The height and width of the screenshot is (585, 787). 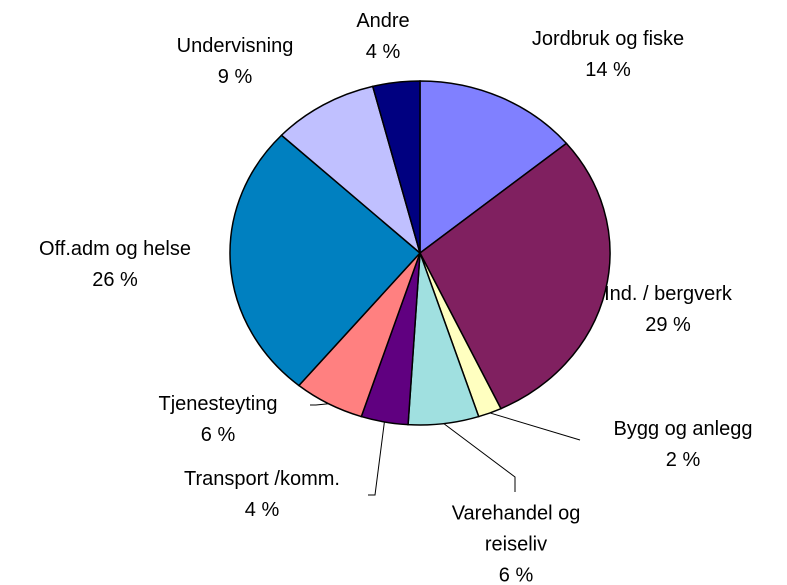 What do you see at coordinates (235, 46) in the screenshot?
I see `category-name: Undervisning` at bounding box center [235, 46].